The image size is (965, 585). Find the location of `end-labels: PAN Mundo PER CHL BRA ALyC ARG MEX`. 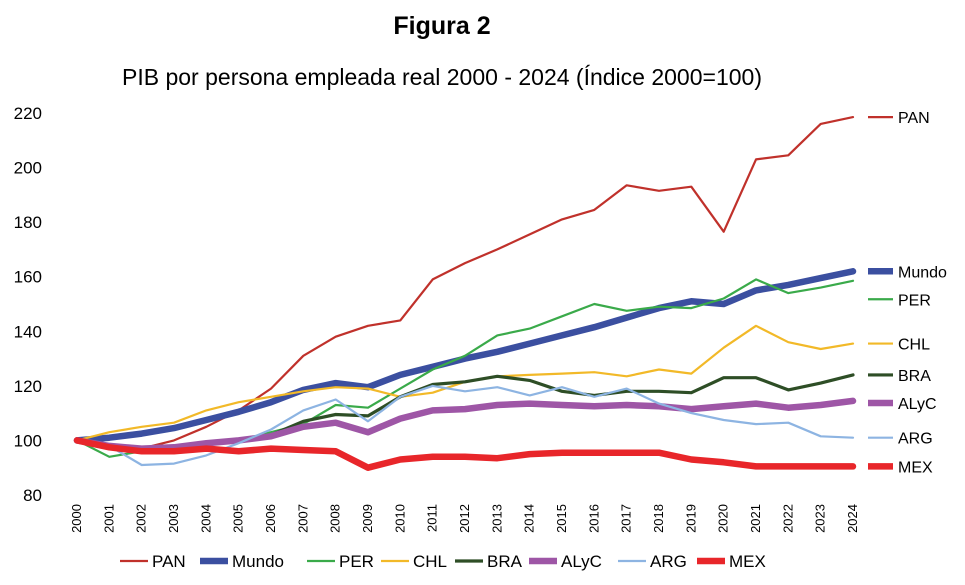

end-labels: PAN Mundo PER CHL BRA ALyC ARG MEX is located at coordinates (907, 293).